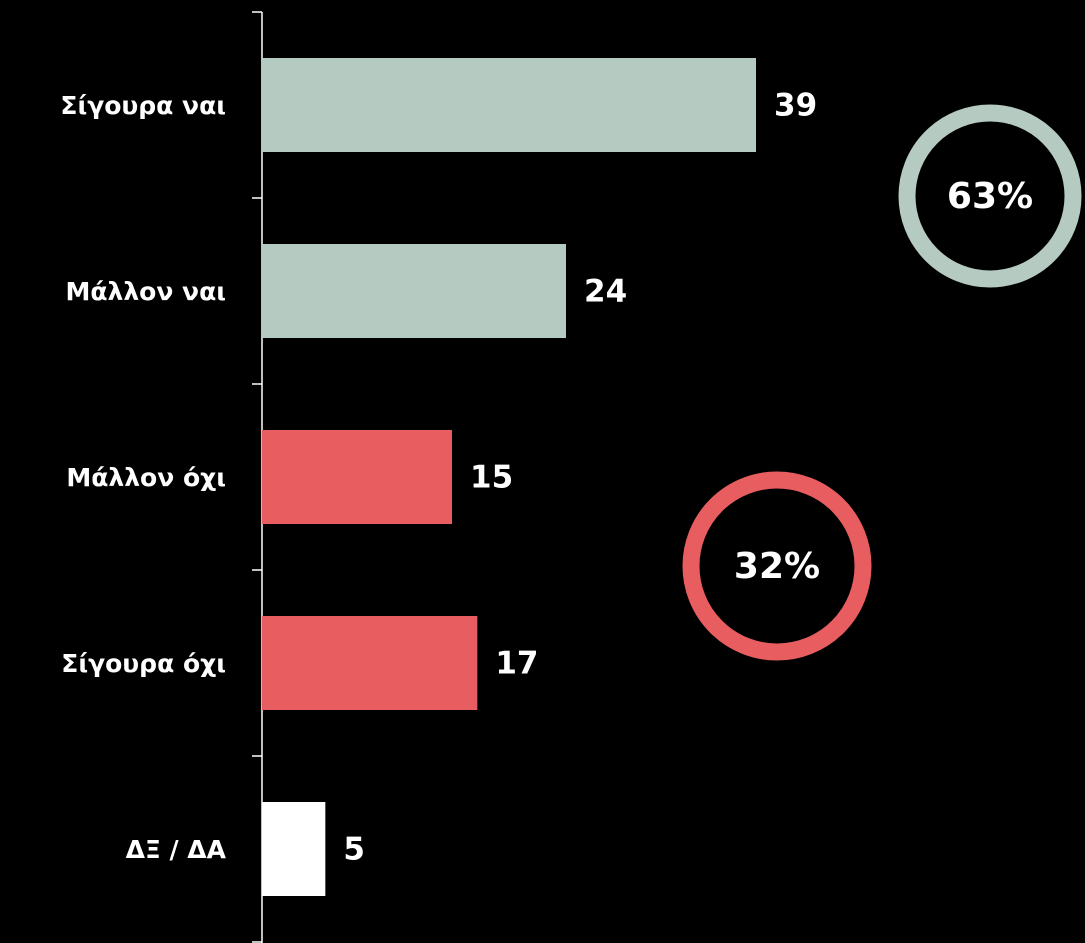  I want to click on category-label: ΔΞ / ΔΑ, so click(176, 849).